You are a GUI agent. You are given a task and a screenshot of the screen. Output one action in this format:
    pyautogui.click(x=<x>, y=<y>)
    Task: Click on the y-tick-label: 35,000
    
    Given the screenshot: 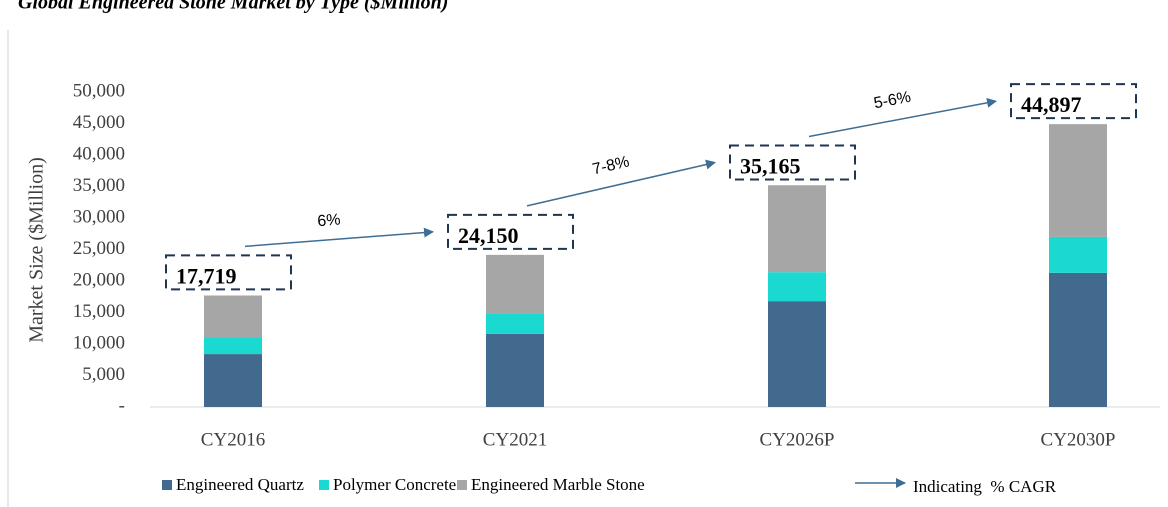 What is the action you would take?
    pyautogui.click(x=99, y=185)
    